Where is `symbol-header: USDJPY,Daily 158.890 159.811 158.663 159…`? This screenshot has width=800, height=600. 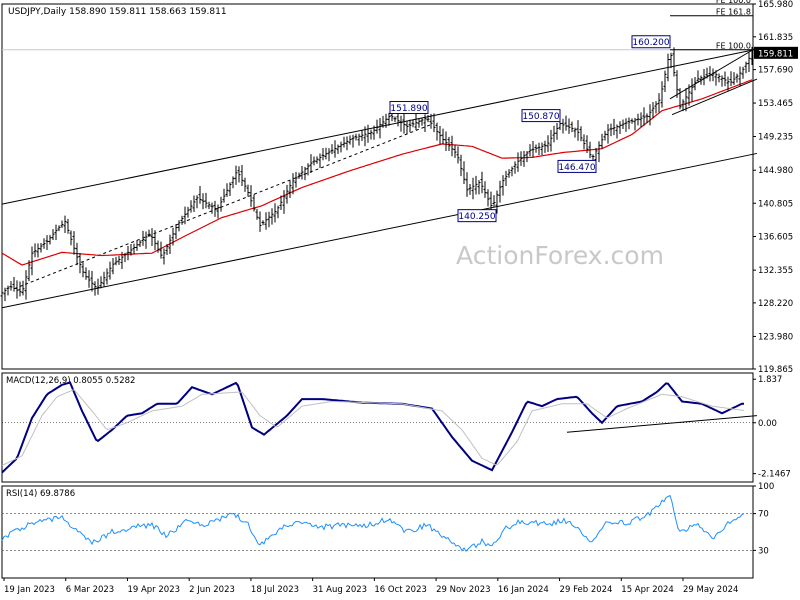 symbol-header: USDJPY,Daily 158.890 159.811 158.663 159… is located at coordinates (117, 12).